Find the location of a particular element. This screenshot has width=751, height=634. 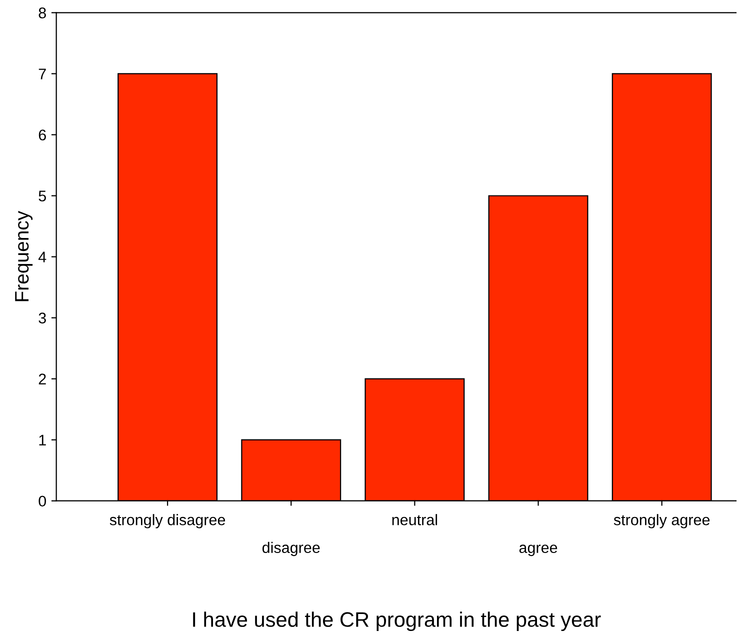

x-tick-label: neutral is located at coordinates (415, 520).